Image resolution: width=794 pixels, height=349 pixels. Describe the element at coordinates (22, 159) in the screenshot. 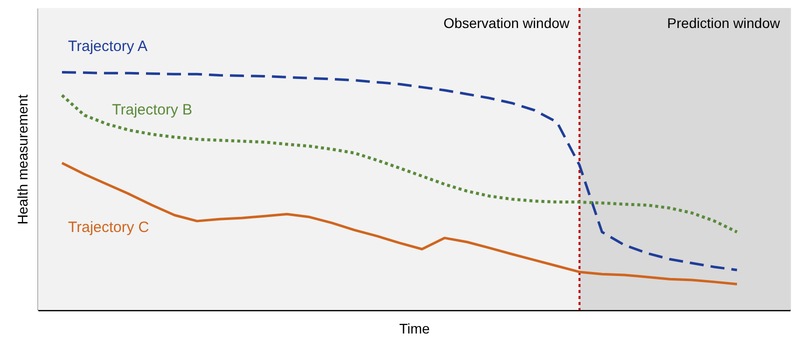

I see `y-axis-title: Health measurement` at that location.